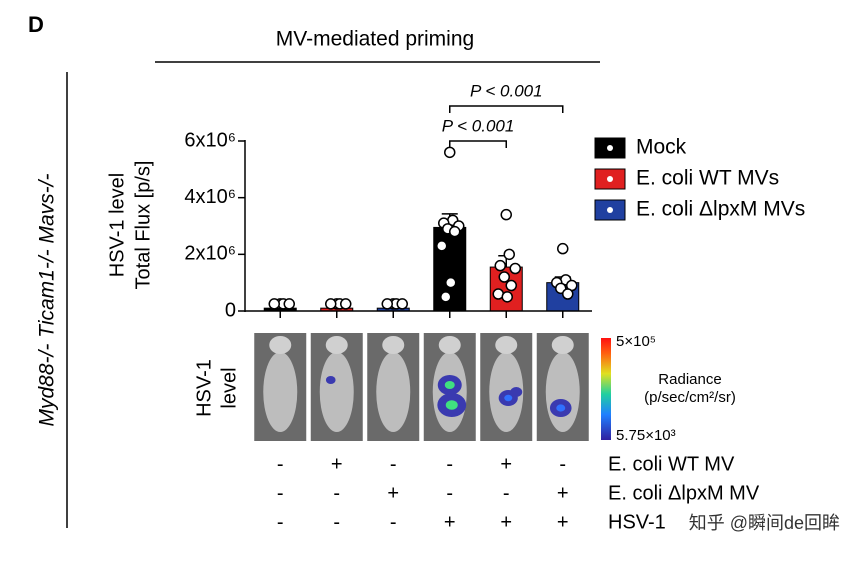 The image size is (865, 562). Describe the element at coordinates (764, 523) in the screenshot. I see `watermark: 知乎 @瞬间de回眸` at that location.